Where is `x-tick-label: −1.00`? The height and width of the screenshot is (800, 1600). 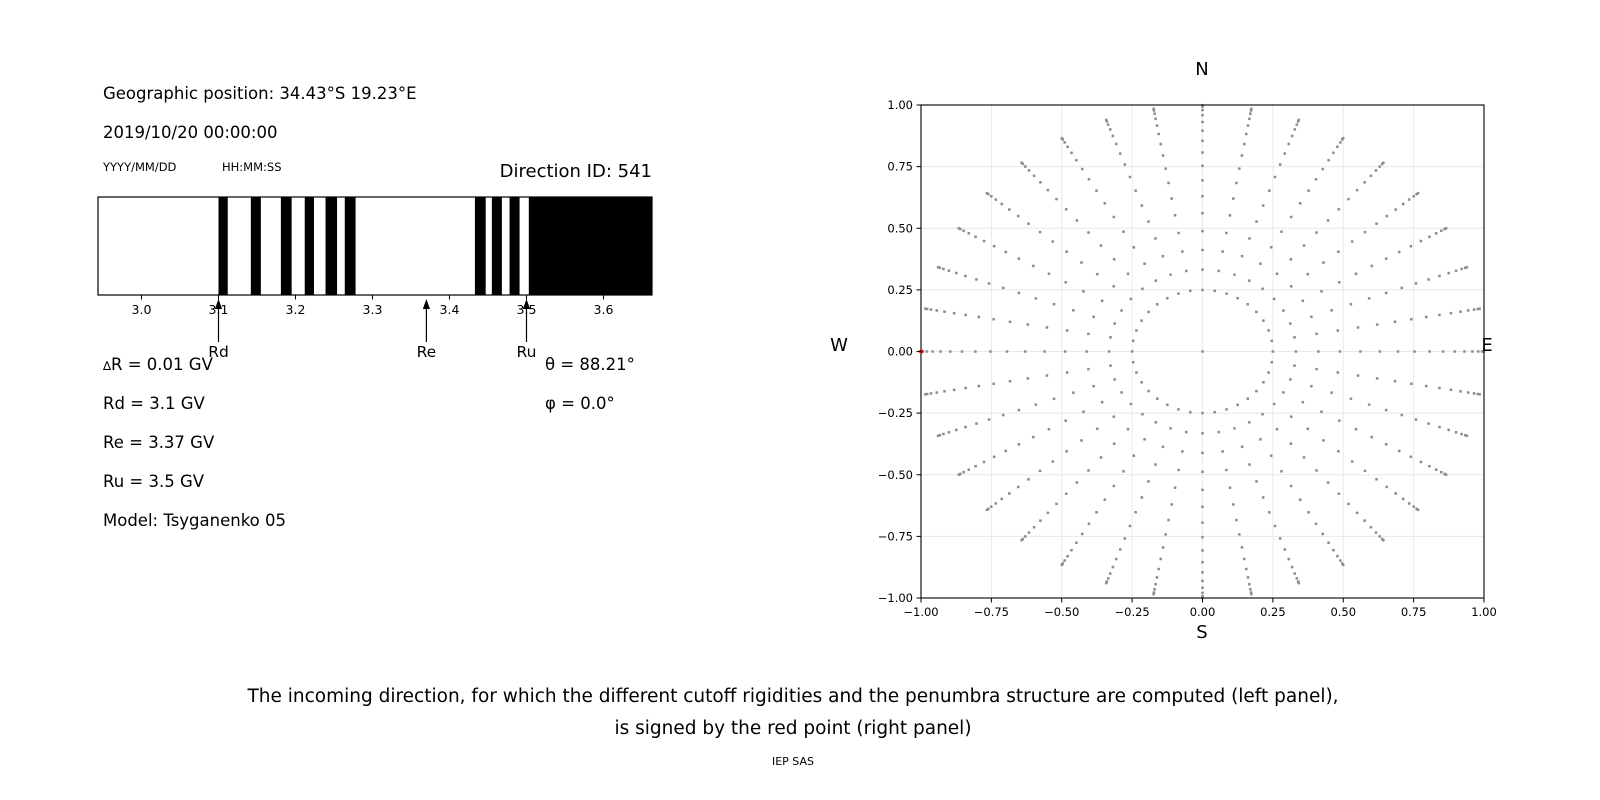 x-tick-label: −1.00 is located at coordinates (920, 612).